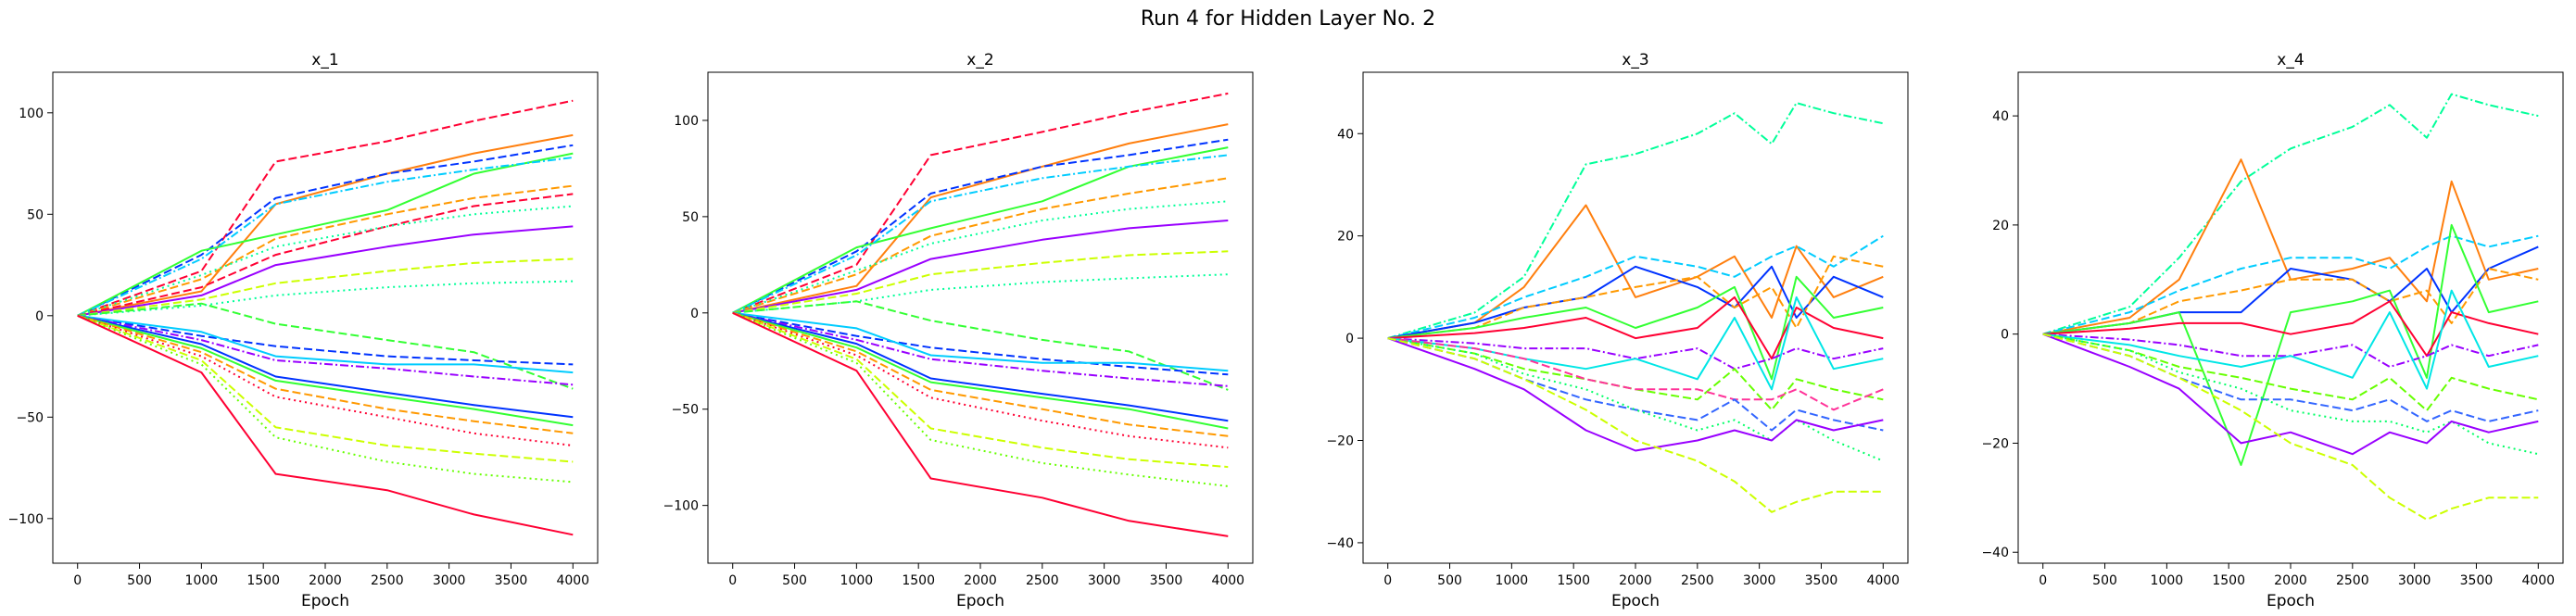 The width and height of the screenshot is (2576, 616). Describe the element at coordinates (681, 506) in the screenshot. I see `y-tick-label: −100` at that location.